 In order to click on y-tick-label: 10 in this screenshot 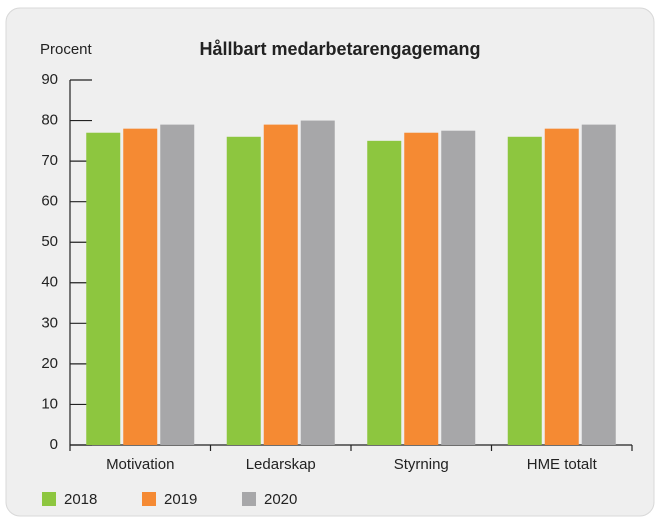, I will do `click(49, 403)`.